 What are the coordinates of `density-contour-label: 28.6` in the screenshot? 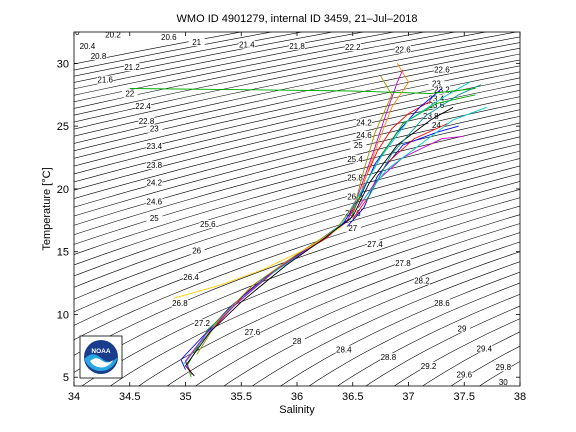 It's located at (442, 303).